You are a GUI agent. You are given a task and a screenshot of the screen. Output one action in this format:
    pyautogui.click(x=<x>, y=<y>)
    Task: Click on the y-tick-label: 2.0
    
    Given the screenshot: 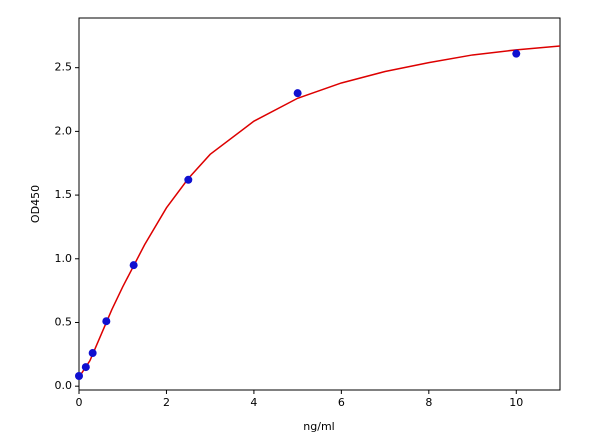 What is the action you would take?
    pyautogui.click(x=64, y=130)
    